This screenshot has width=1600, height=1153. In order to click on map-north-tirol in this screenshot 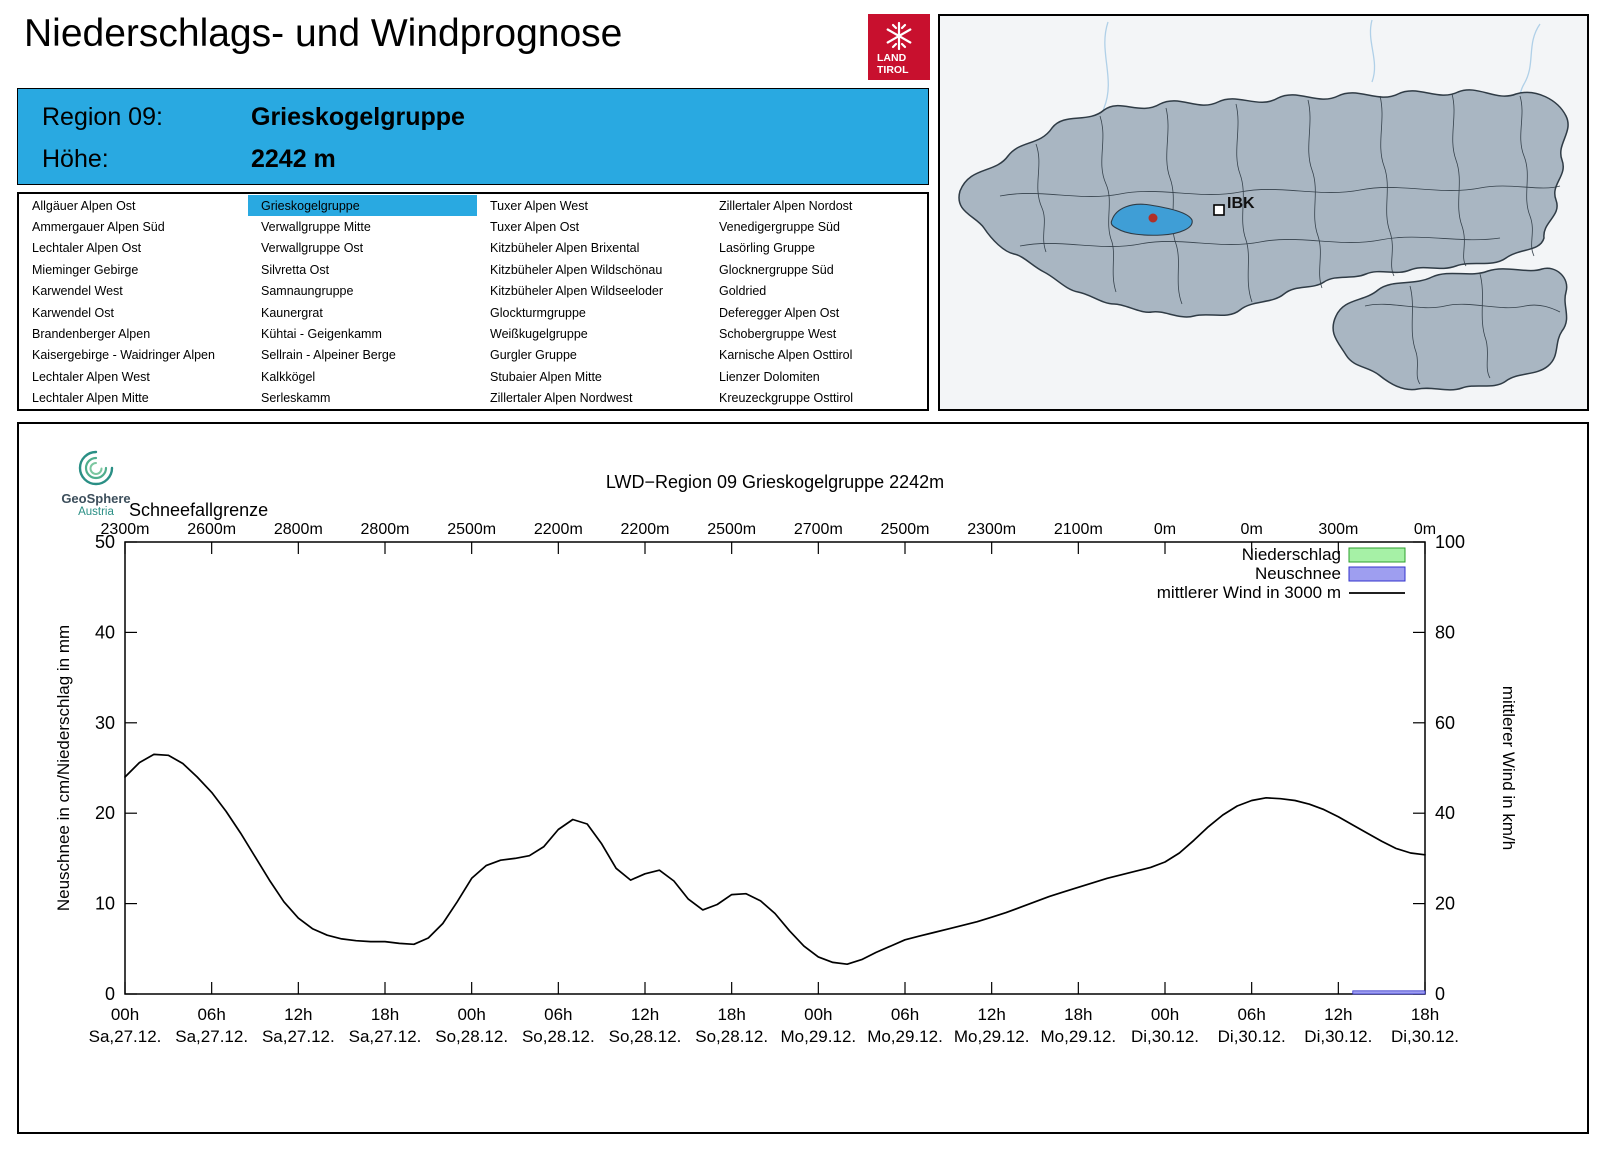, I will do `click(1263, 203)`.